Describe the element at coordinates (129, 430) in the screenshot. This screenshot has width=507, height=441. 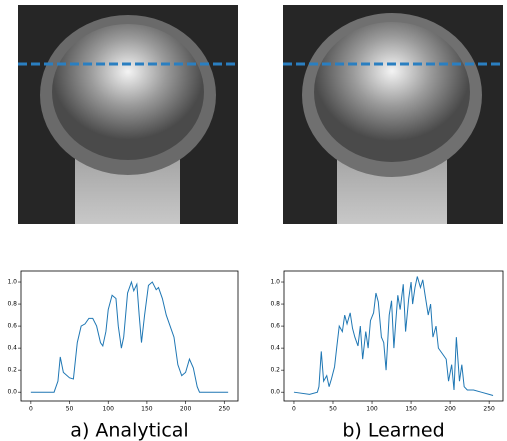
I see `caption: a) Analytical` at that location.